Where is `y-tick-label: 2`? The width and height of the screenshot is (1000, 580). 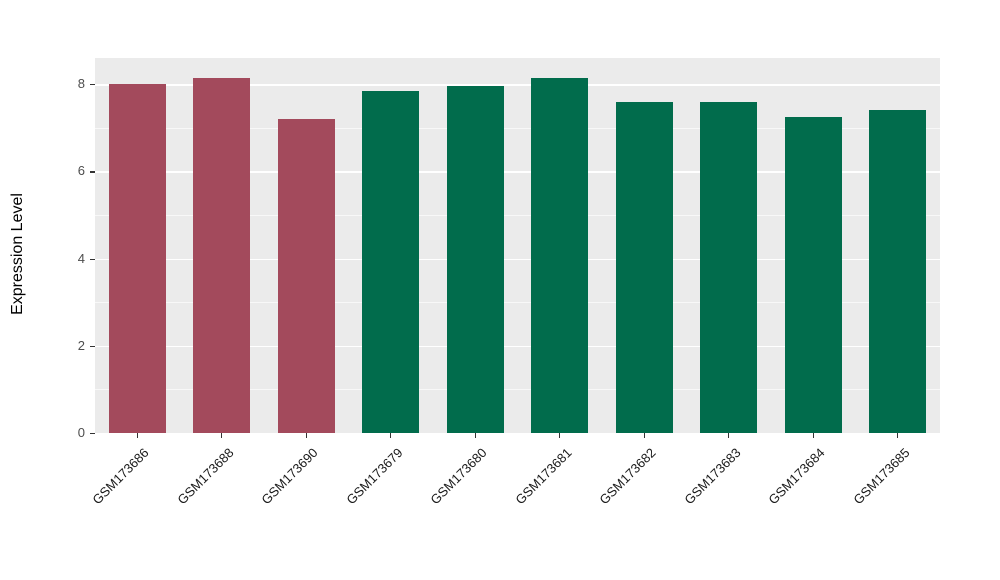
y-tick-label: 2 is located at coordinates (81, 345).